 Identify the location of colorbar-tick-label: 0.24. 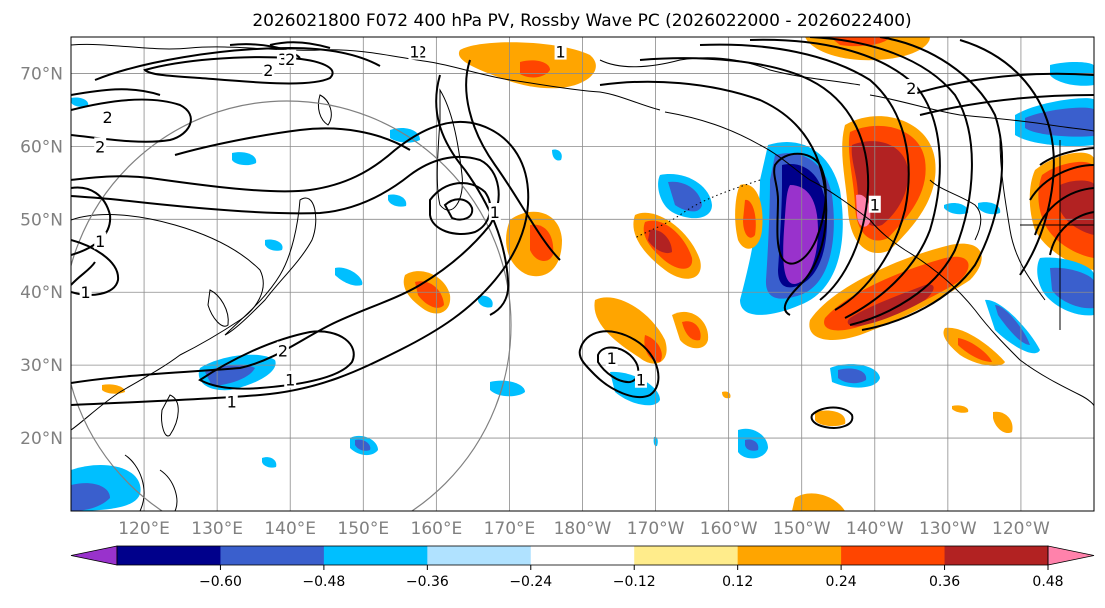
(841, 582).